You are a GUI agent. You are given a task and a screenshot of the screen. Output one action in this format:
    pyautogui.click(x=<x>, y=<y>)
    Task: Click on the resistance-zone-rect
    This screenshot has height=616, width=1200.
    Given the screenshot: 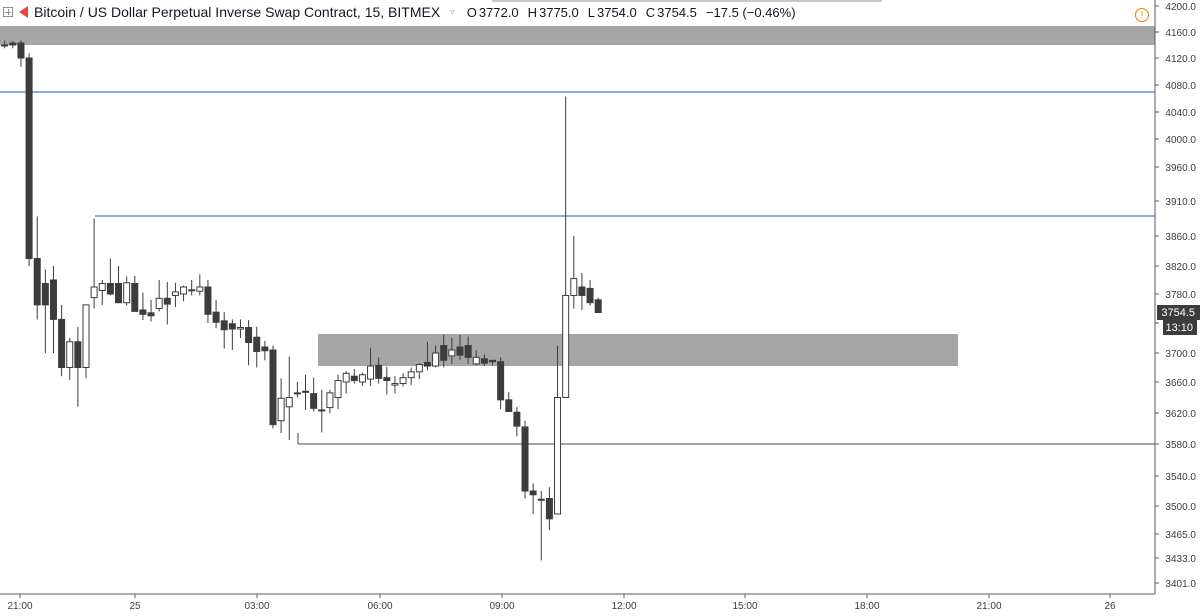 What is the action you would take?
    pyautogui.click(x=638, y=350)
    